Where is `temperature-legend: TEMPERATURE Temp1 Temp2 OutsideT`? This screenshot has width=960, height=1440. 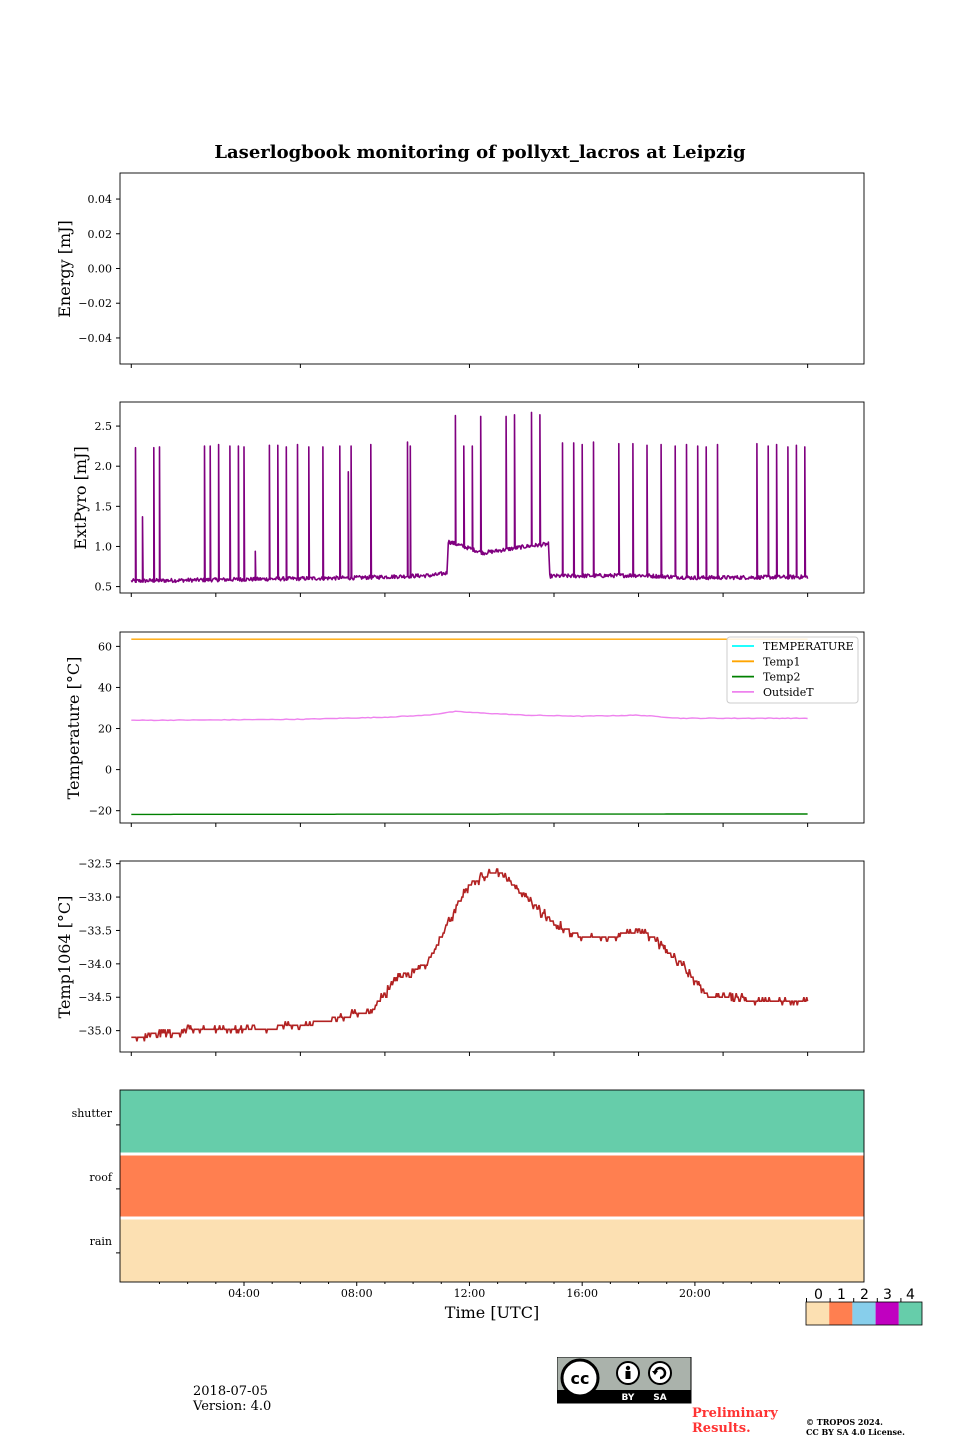
temperature-legend: TEMPERATURE Temp1 Temp2 OutsideT is located at coordinates (792, 670).